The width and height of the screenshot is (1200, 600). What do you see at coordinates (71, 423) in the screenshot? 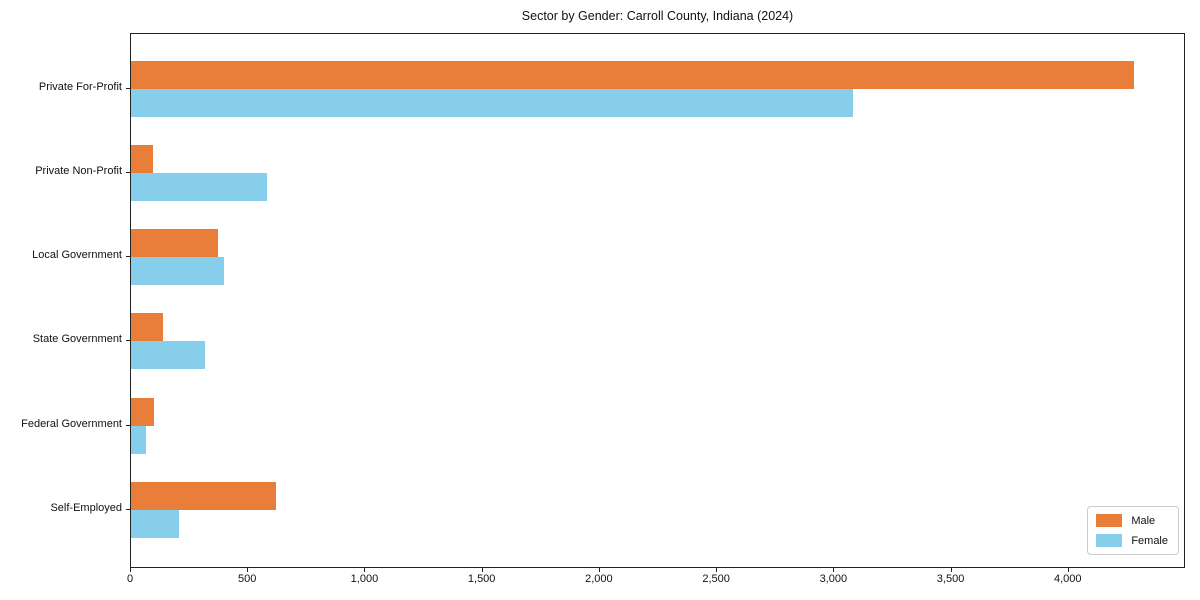
I see `y-tick-label: Federal Government` at bounding box center [71, 423].